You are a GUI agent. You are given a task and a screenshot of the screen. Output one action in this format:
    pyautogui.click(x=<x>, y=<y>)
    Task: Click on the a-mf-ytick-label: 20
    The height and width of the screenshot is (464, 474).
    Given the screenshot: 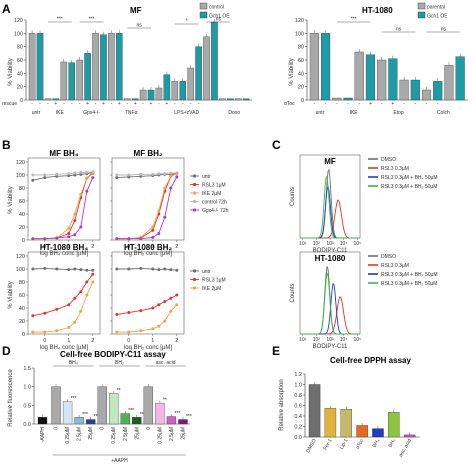 What is the action you would take?
    pyautogui.click(x=20, y=88)
    